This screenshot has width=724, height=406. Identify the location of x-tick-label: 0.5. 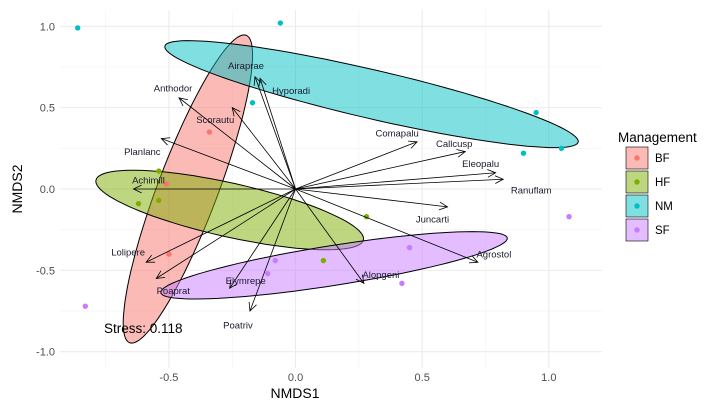
(422, 378).